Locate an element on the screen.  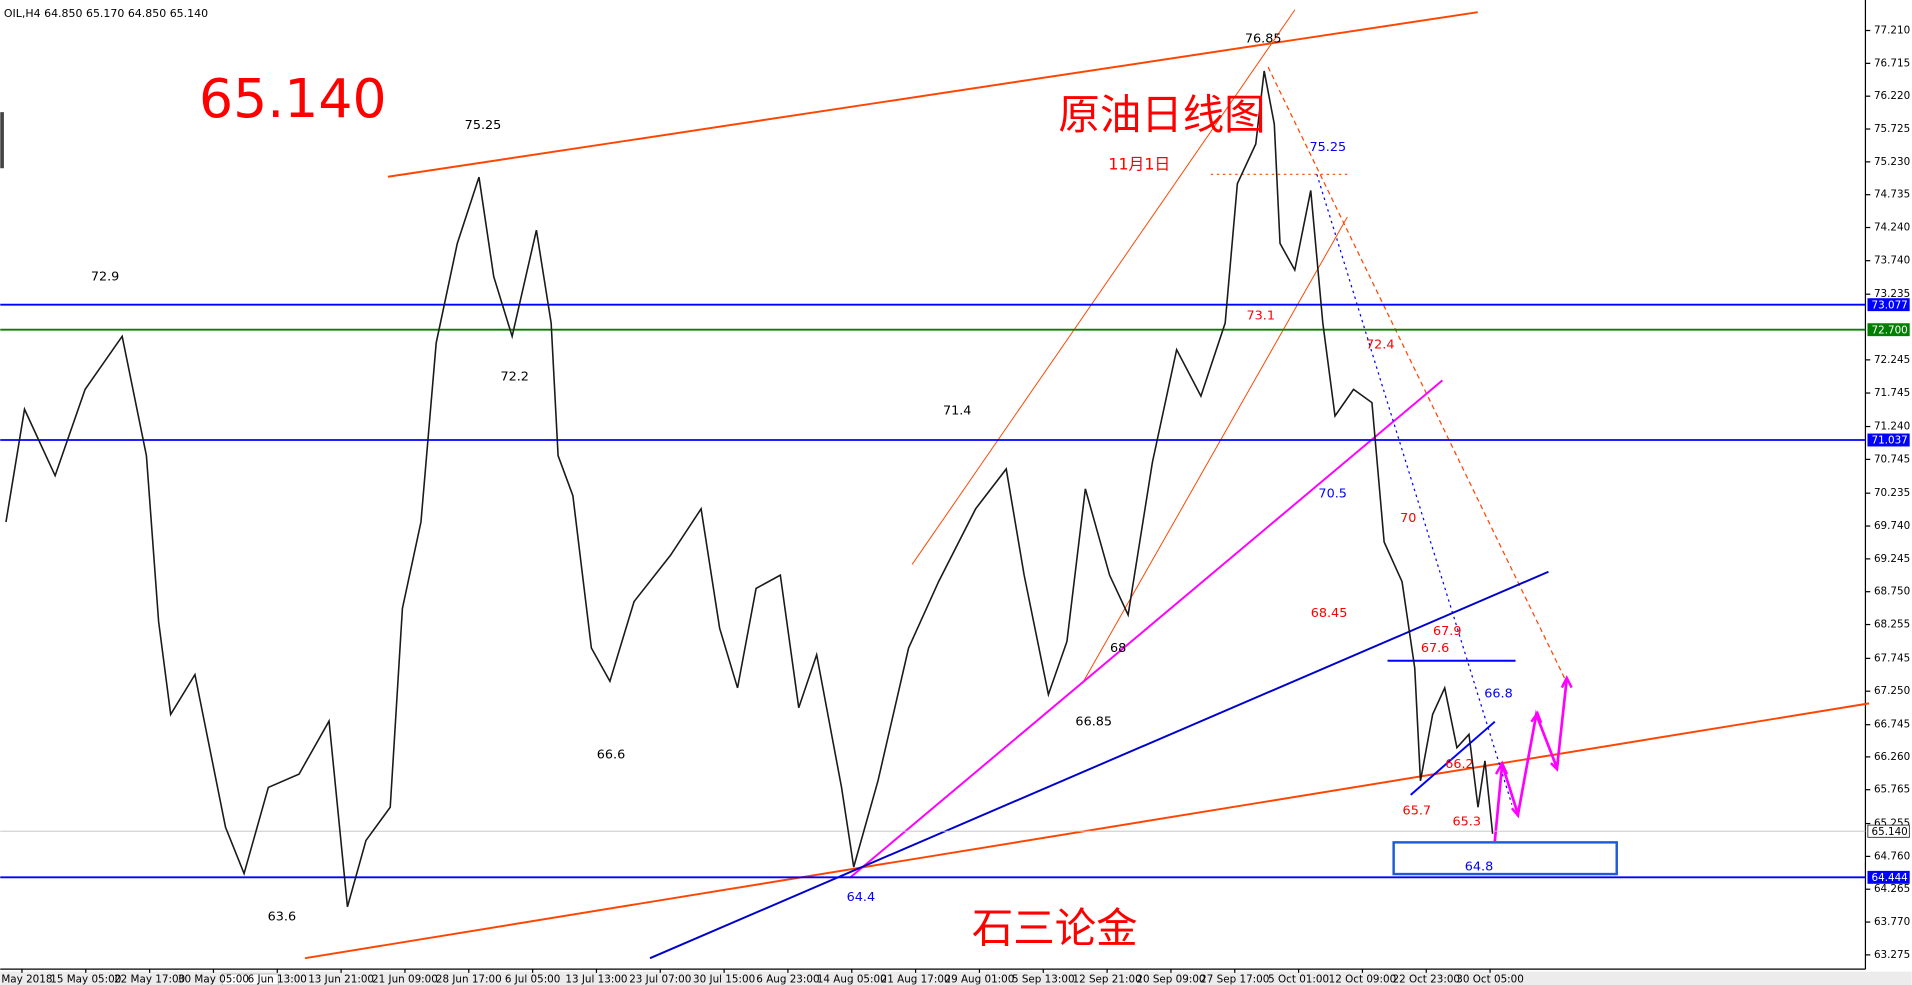
price-tag-label: 71.037 is located at coordinates (1890, 441).